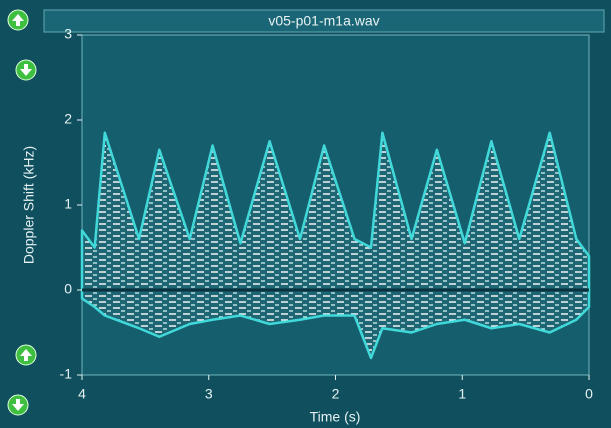 This screenshot has width=611, height=428. I want to click on y-axis-label: Doppler Shift (kHz), so click(29, 205).